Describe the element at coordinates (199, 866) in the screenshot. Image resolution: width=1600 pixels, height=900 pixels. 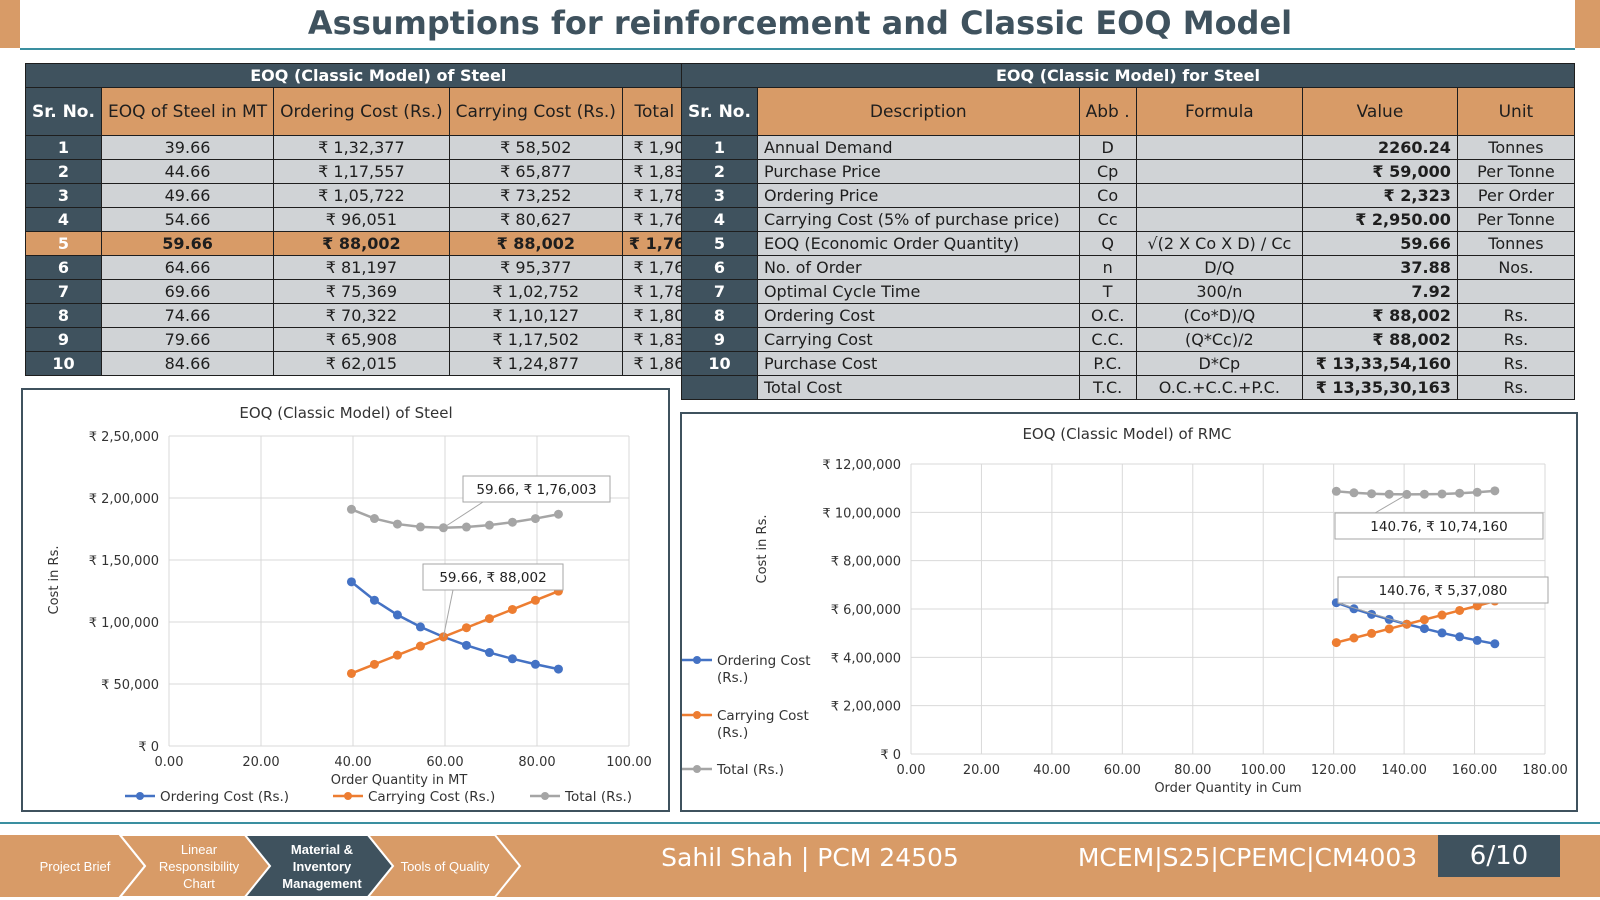
I see `nav-linear-responsibility-chart: Linear Responsibility Chart` at that location.